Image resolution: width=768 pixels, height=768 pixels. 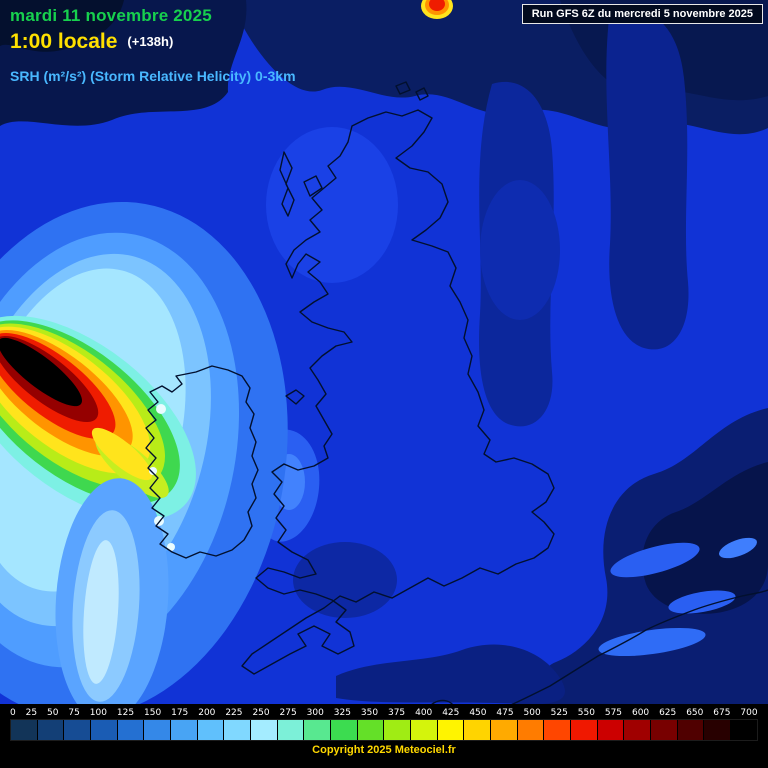 I want to click on coastline-hebrides, so click(x=287, y=184).